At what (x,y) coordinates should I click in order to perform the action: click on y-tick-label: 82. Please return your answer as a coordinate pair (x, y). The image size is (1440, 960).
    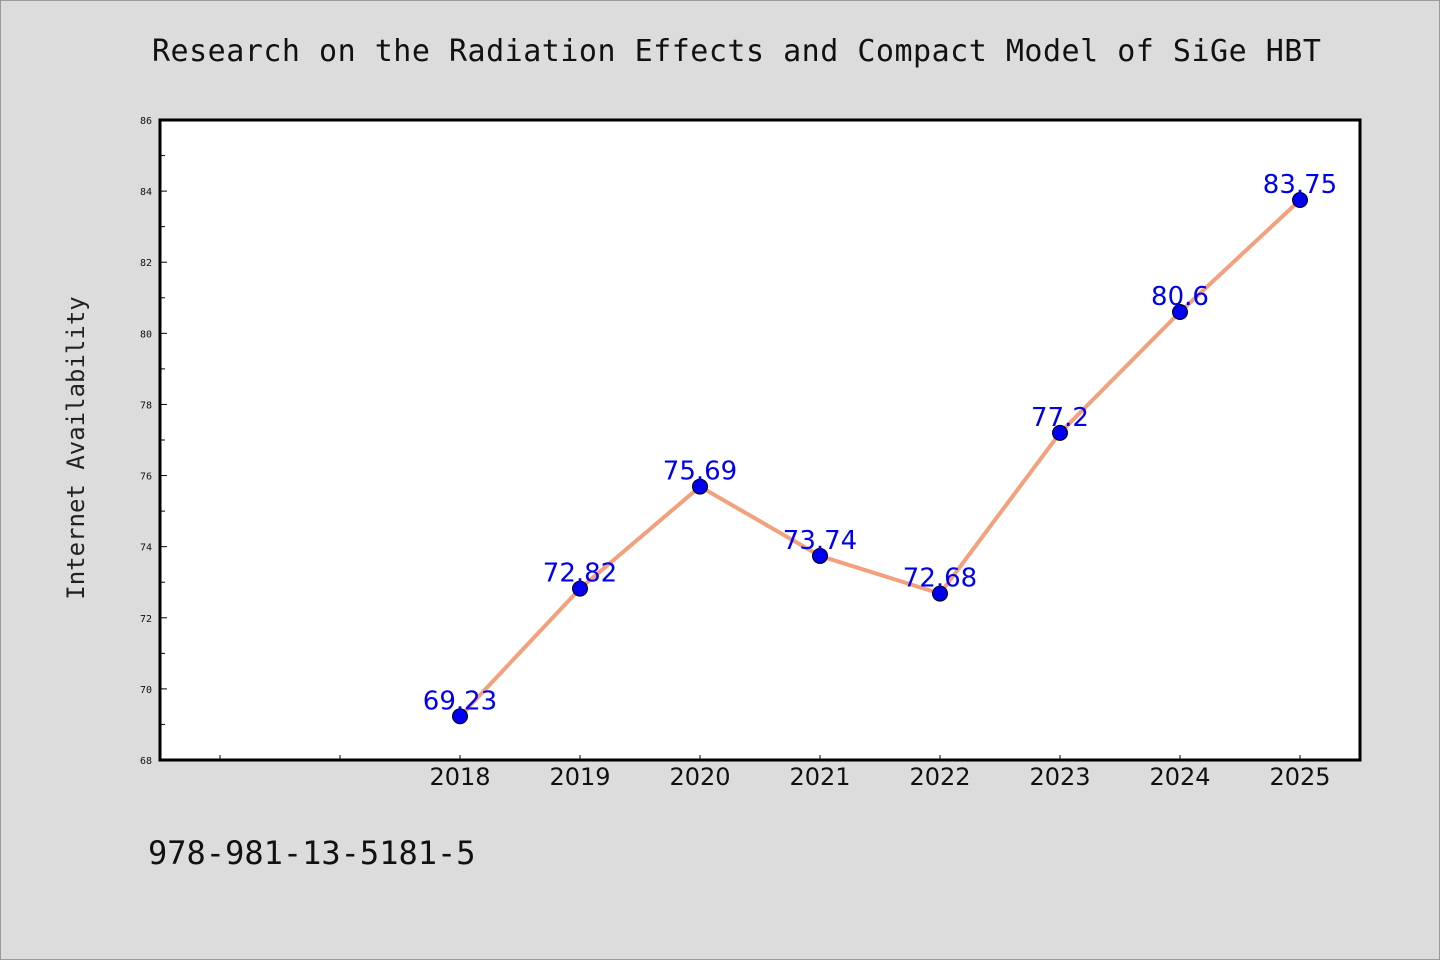
    Looking at the image, I should click on (146, 263).